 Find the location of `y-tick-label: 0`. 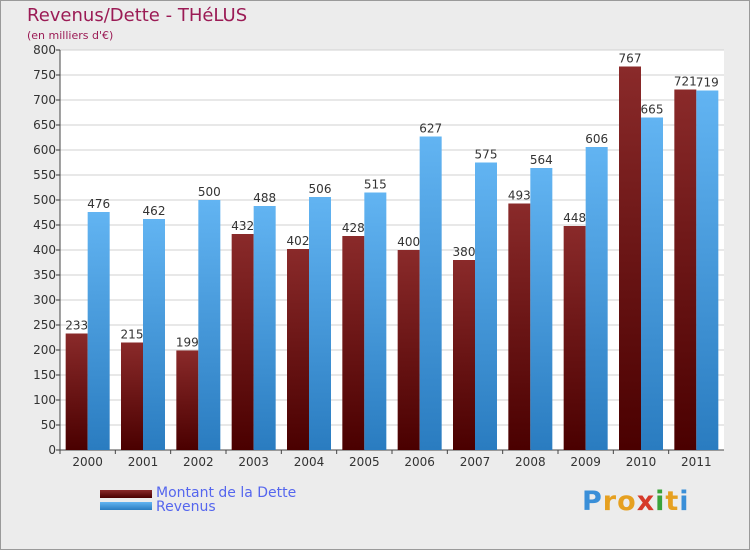

y-tick-label: 0 is located at coordinates (52, 450).